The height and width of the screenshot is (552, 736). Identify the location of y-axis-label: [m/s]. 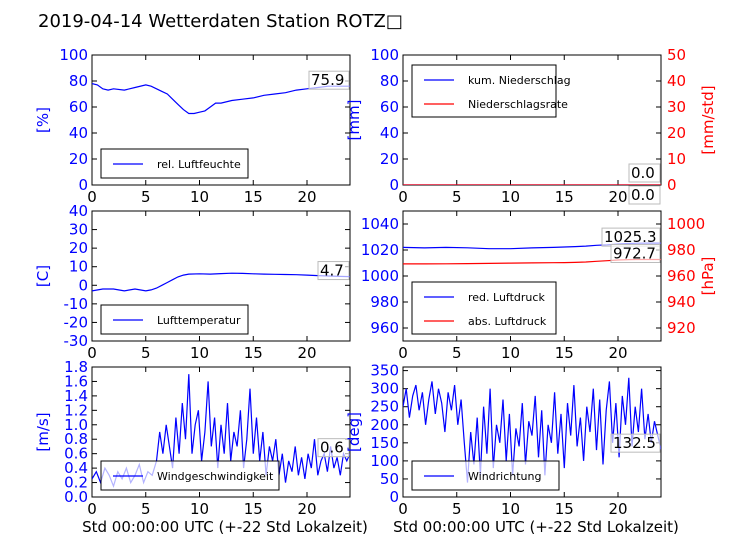
(43, 431).